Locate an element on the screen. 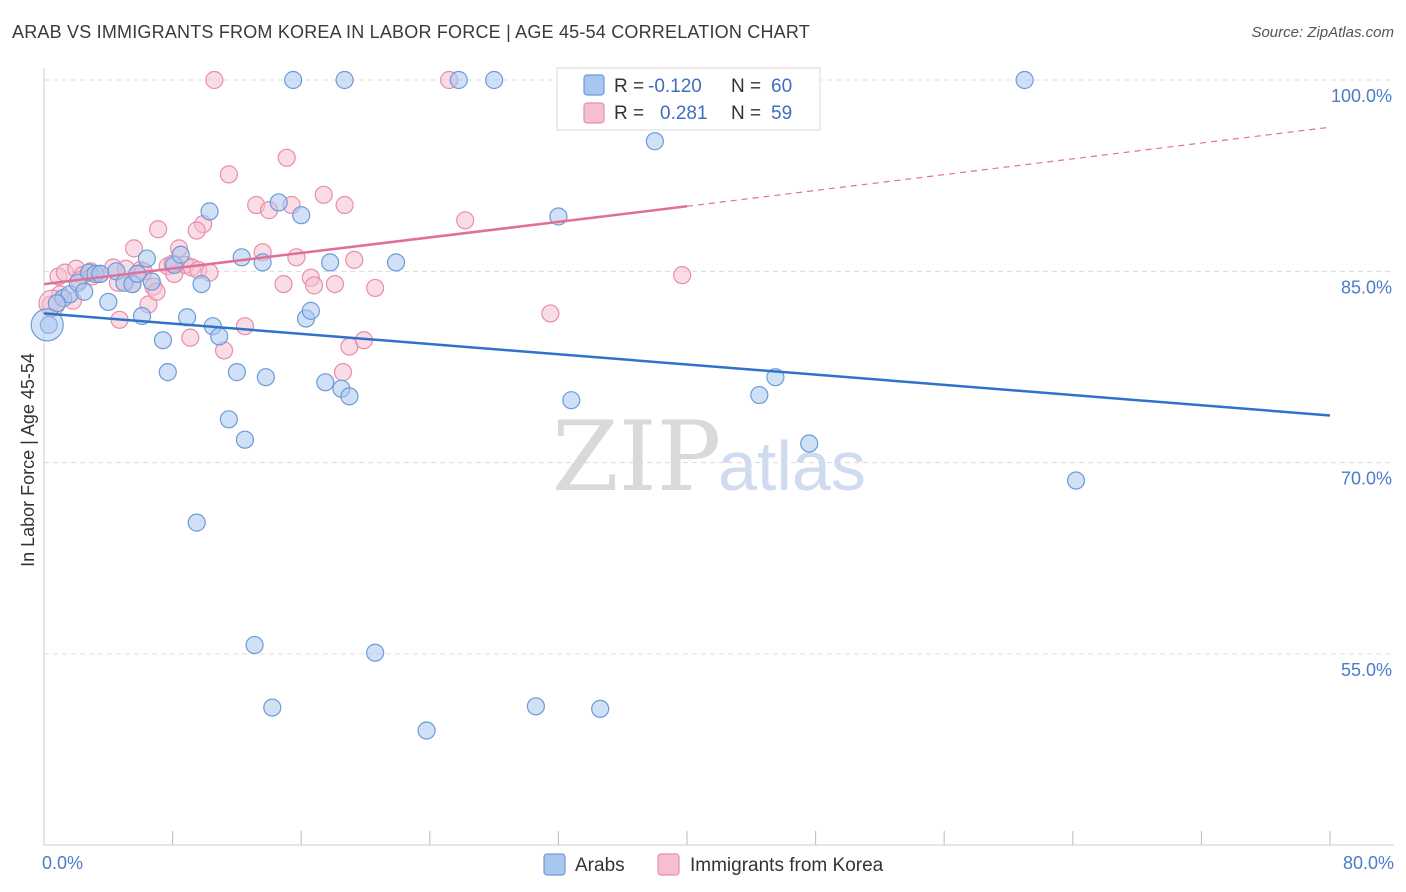  x-tick-label: 0.0% is located at coordinates (62, 863).